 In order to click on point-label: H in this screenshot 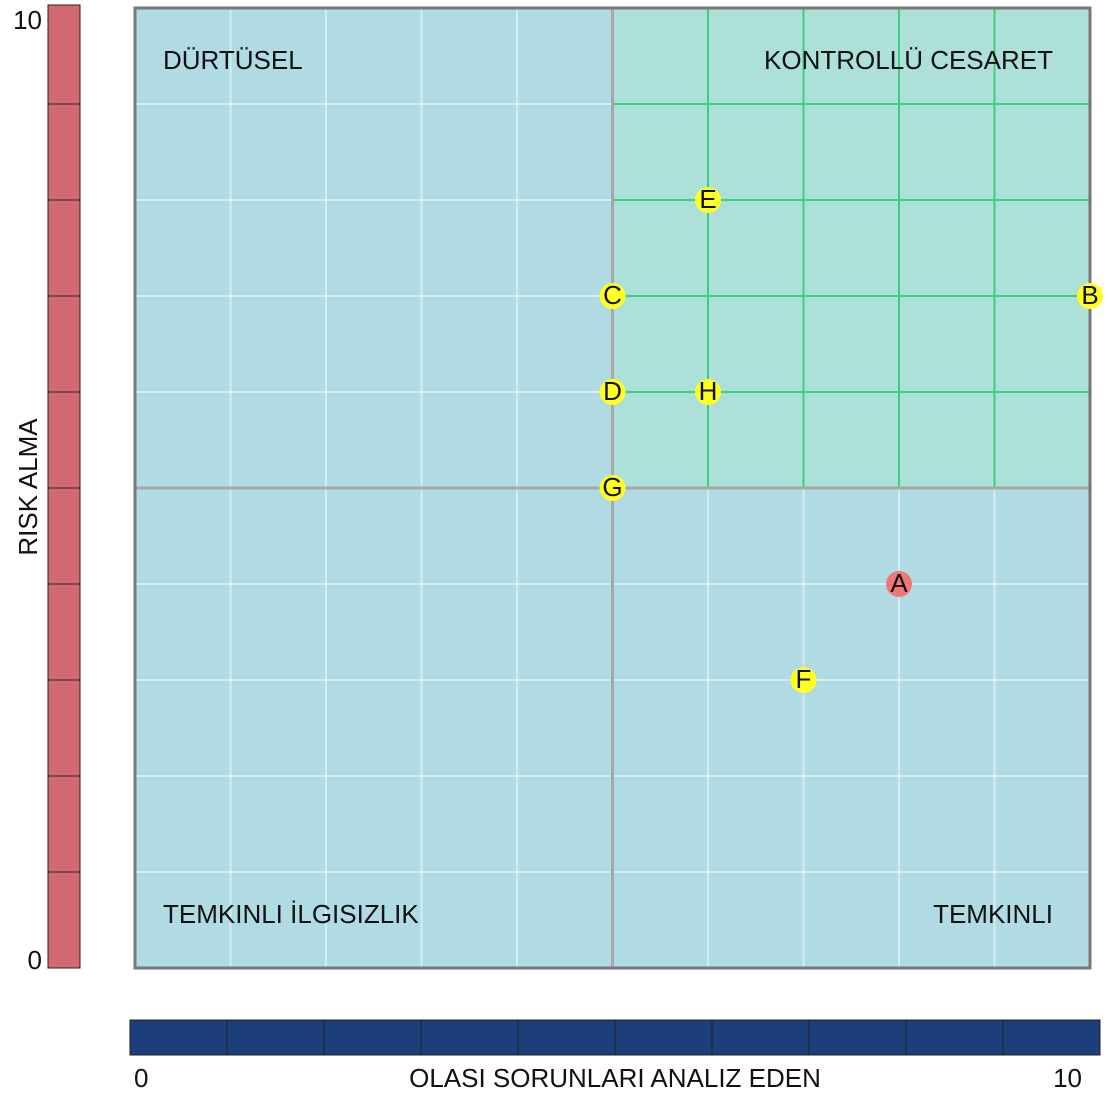, I will do `click(708, 391)`.